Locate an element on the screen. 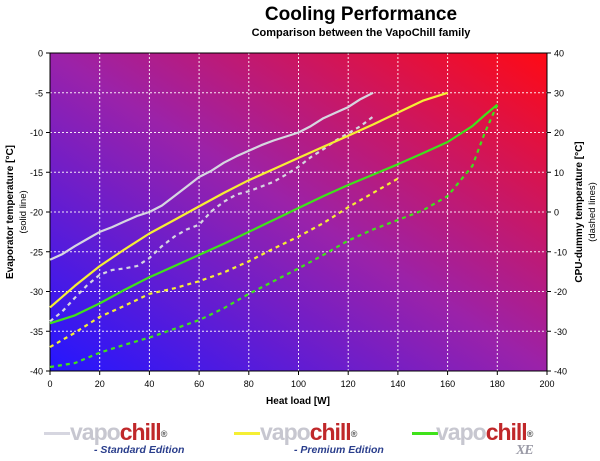 The width and height of the screenshot is (600, 461). x-axis: 0 20 40 60 80 100 120 140 160 180 200 is located at coordinates (301, 380).